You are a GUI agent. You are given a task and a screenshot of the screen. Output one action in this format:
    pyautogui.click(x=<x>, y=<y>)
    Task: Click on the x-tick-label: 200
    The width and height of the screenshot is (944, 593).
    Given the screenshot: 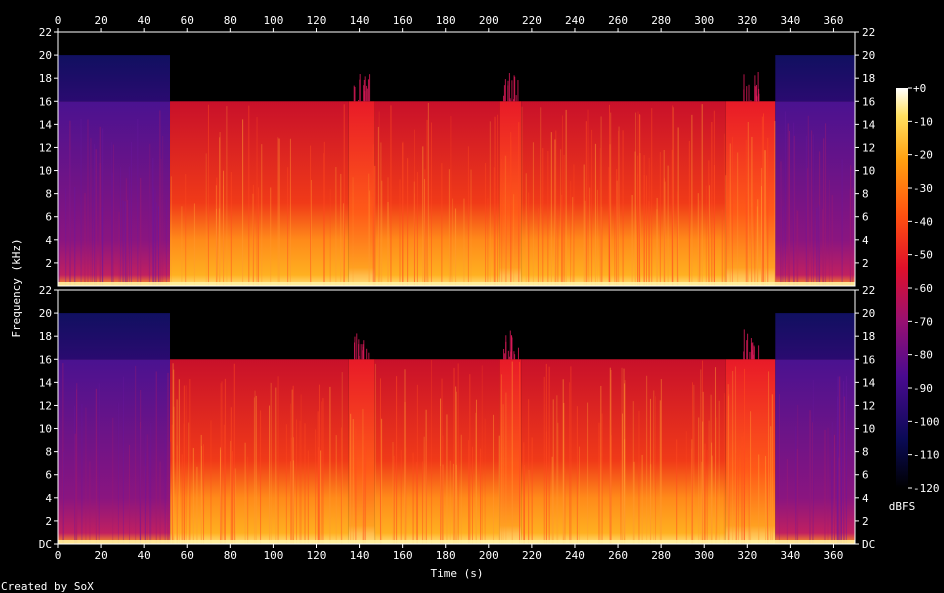 What is the action you would take?
    pyautogui.click(x=489, y=555)
    